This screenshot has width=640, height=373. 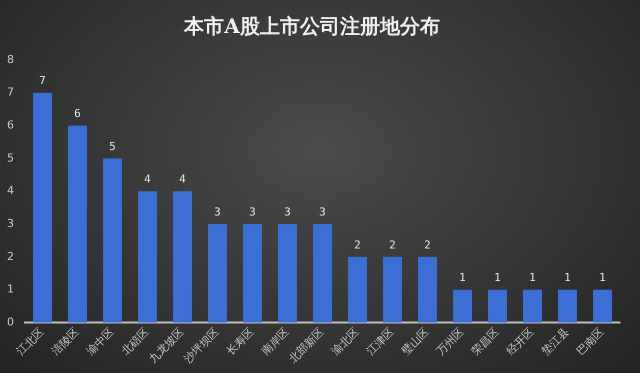 I want to click on x-tick-label: 渝中区, so click(x=100, y=341).